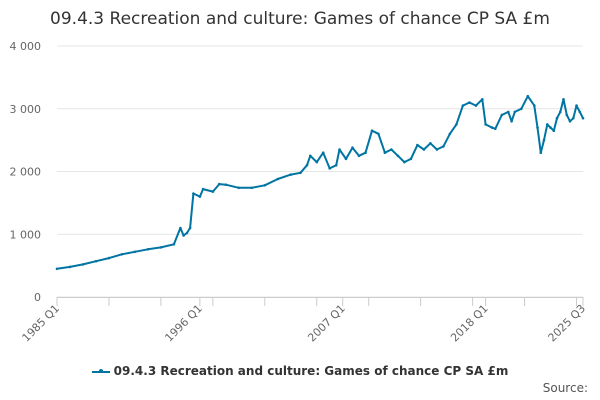 This screenshot has height=400, width=600. I want to click on x-tick-label: 2025 Q3, so click(567, 323).